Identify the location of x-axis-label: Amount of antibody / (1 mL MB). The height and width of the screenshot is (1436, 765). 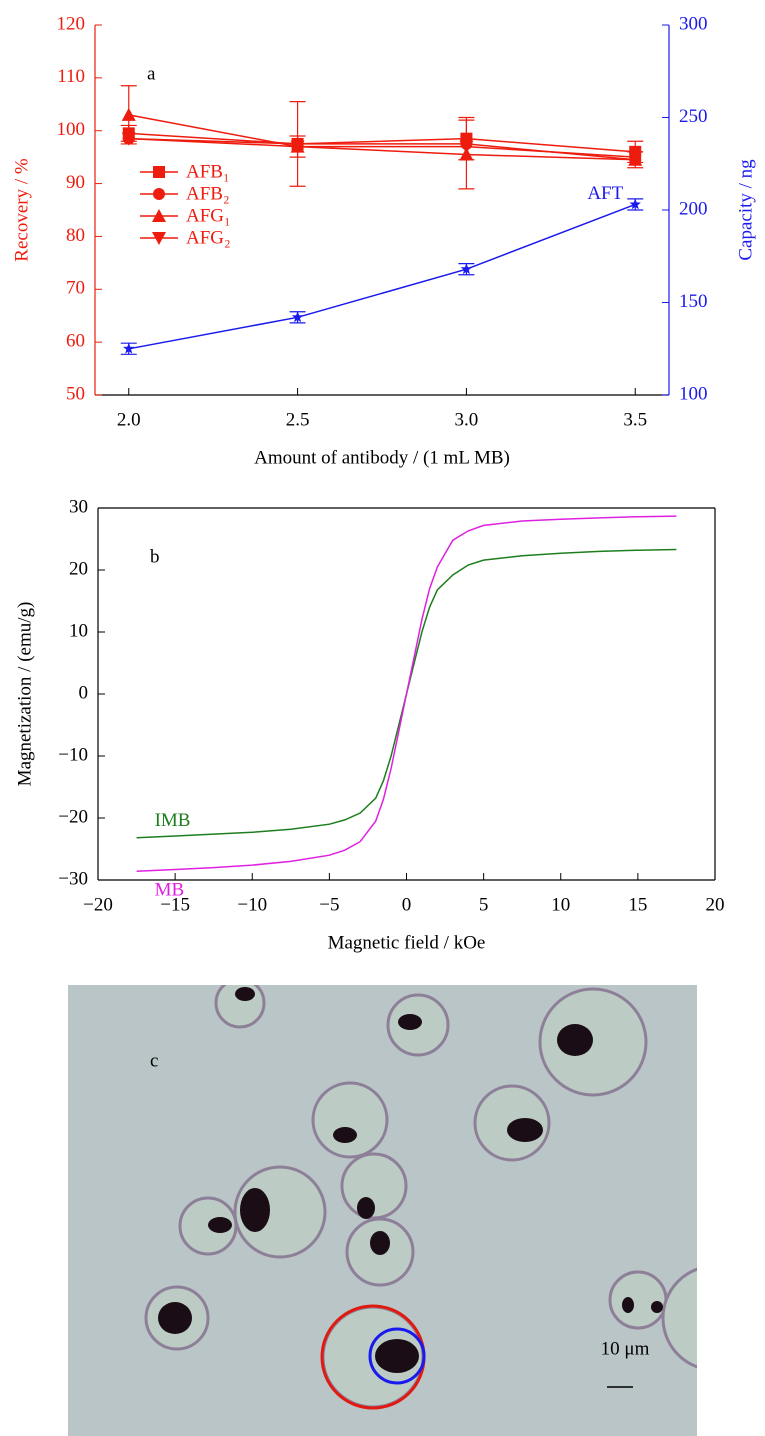
(382, 457).